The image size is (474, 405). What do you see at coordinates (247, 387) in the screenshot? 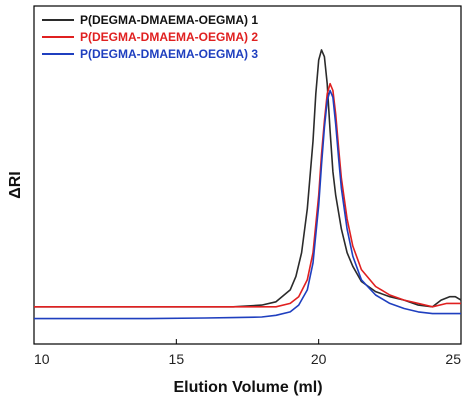
I see `x-axis-label: Elution Volume (ml)` at bounding box center [247, 387].